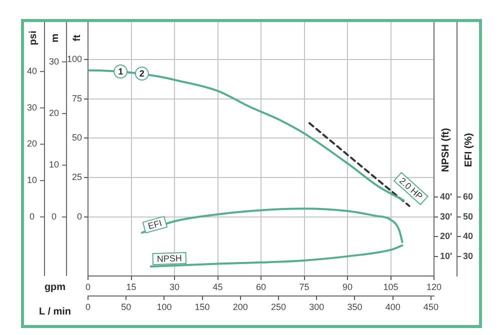 This screenshot has height=335, width=500. I want to click on annotation: 2.0 HP, so click(411, 189).